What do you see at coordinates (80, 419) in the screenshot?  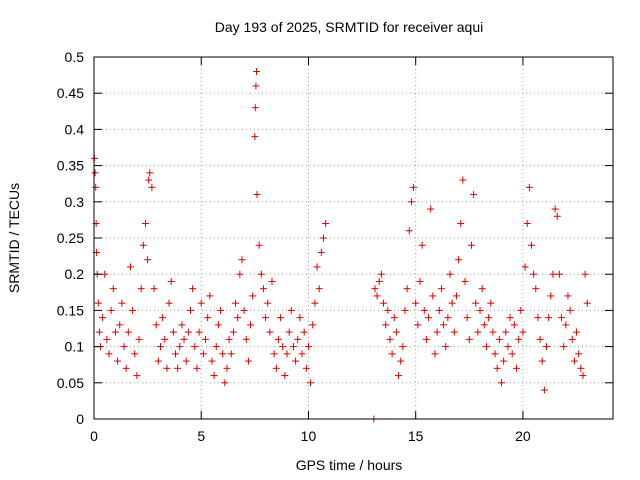 I see `y-tick-label: 0` at bounding box center [80, 419].